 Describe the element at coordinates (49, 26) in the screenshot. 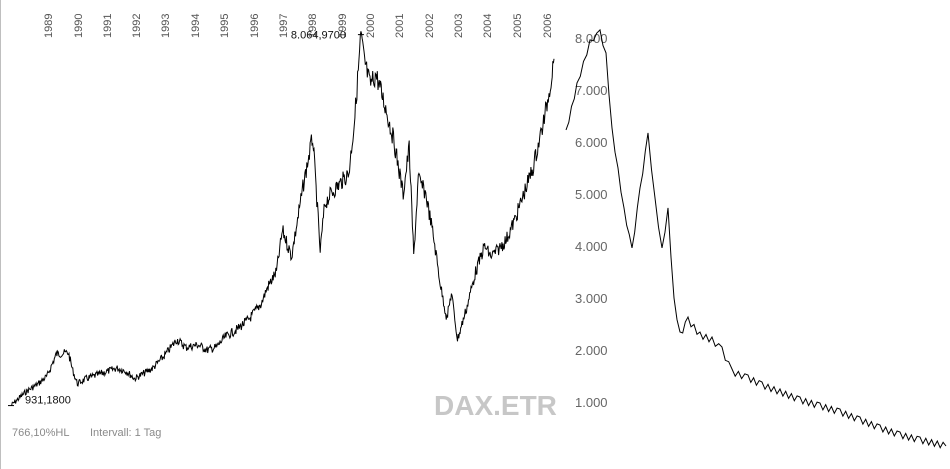

I see `x-tick-label: 1989` at that location.